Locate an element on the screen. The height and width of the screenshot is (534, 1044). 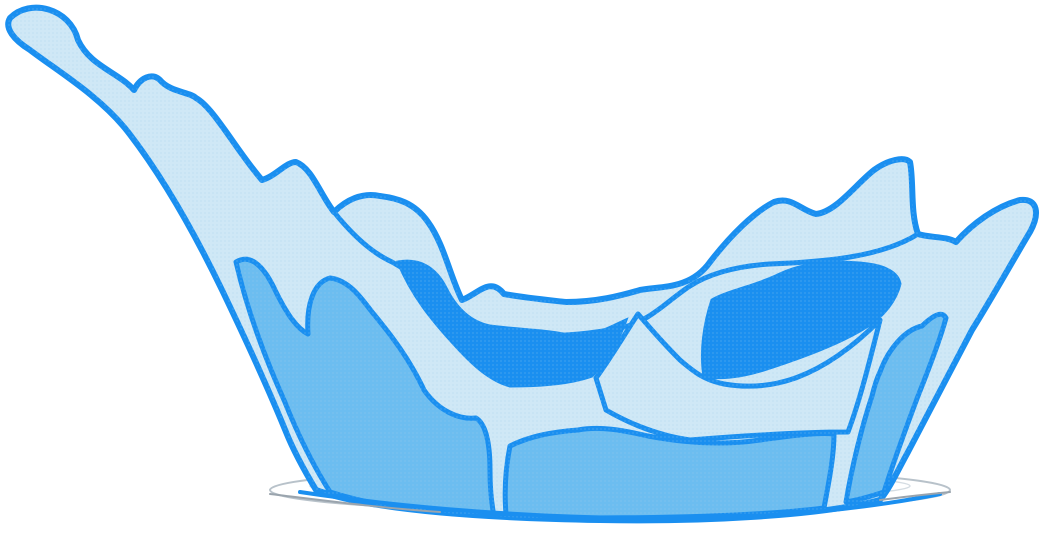
water-shadow-line is located at coordinates (610, 502).